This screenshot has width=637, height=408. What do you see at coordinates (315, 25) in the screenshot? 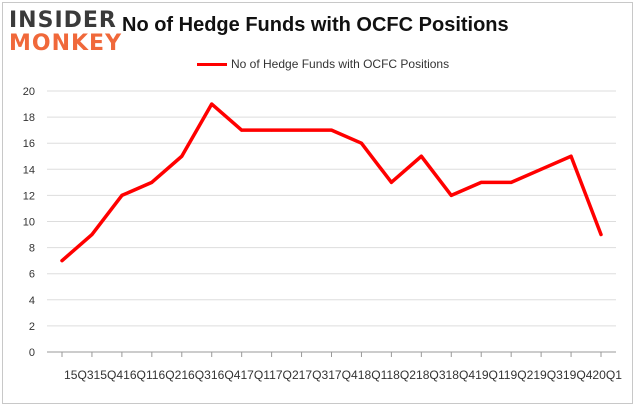
I see `chart-title: No of Hedge Funds with OCFC Positions` at bounding box center [315, 25].